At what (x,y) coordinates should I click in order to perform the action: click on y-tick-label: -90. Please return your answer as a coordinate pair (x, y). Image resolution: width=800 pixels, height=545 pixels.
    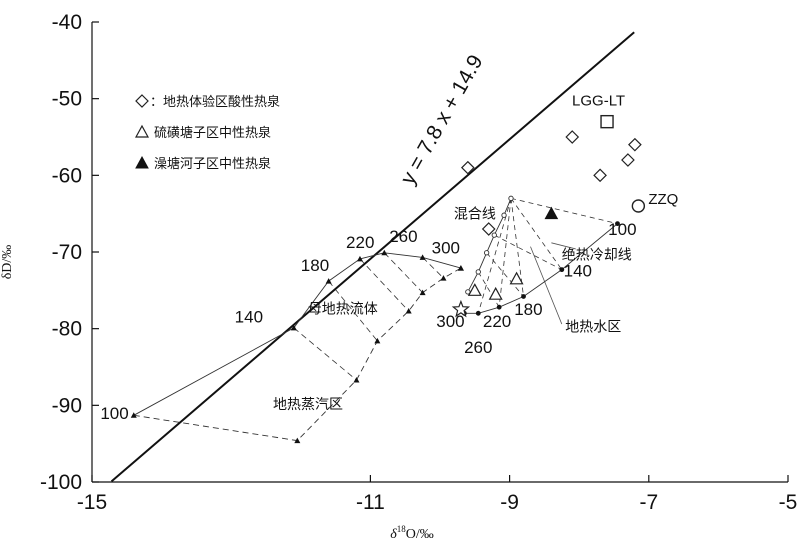
    Looking at the image, I should click on (67, 405).